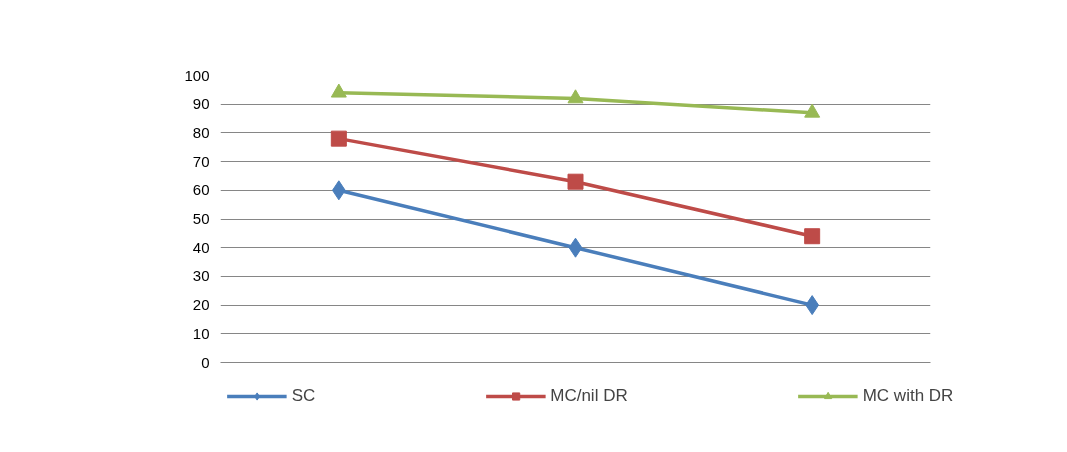 The image size is (1067, 452). What do you see at coordinates (589, 396) in the screenshot?
I see `legend-label: MC/nil DR` at bounding box center [589, 396].